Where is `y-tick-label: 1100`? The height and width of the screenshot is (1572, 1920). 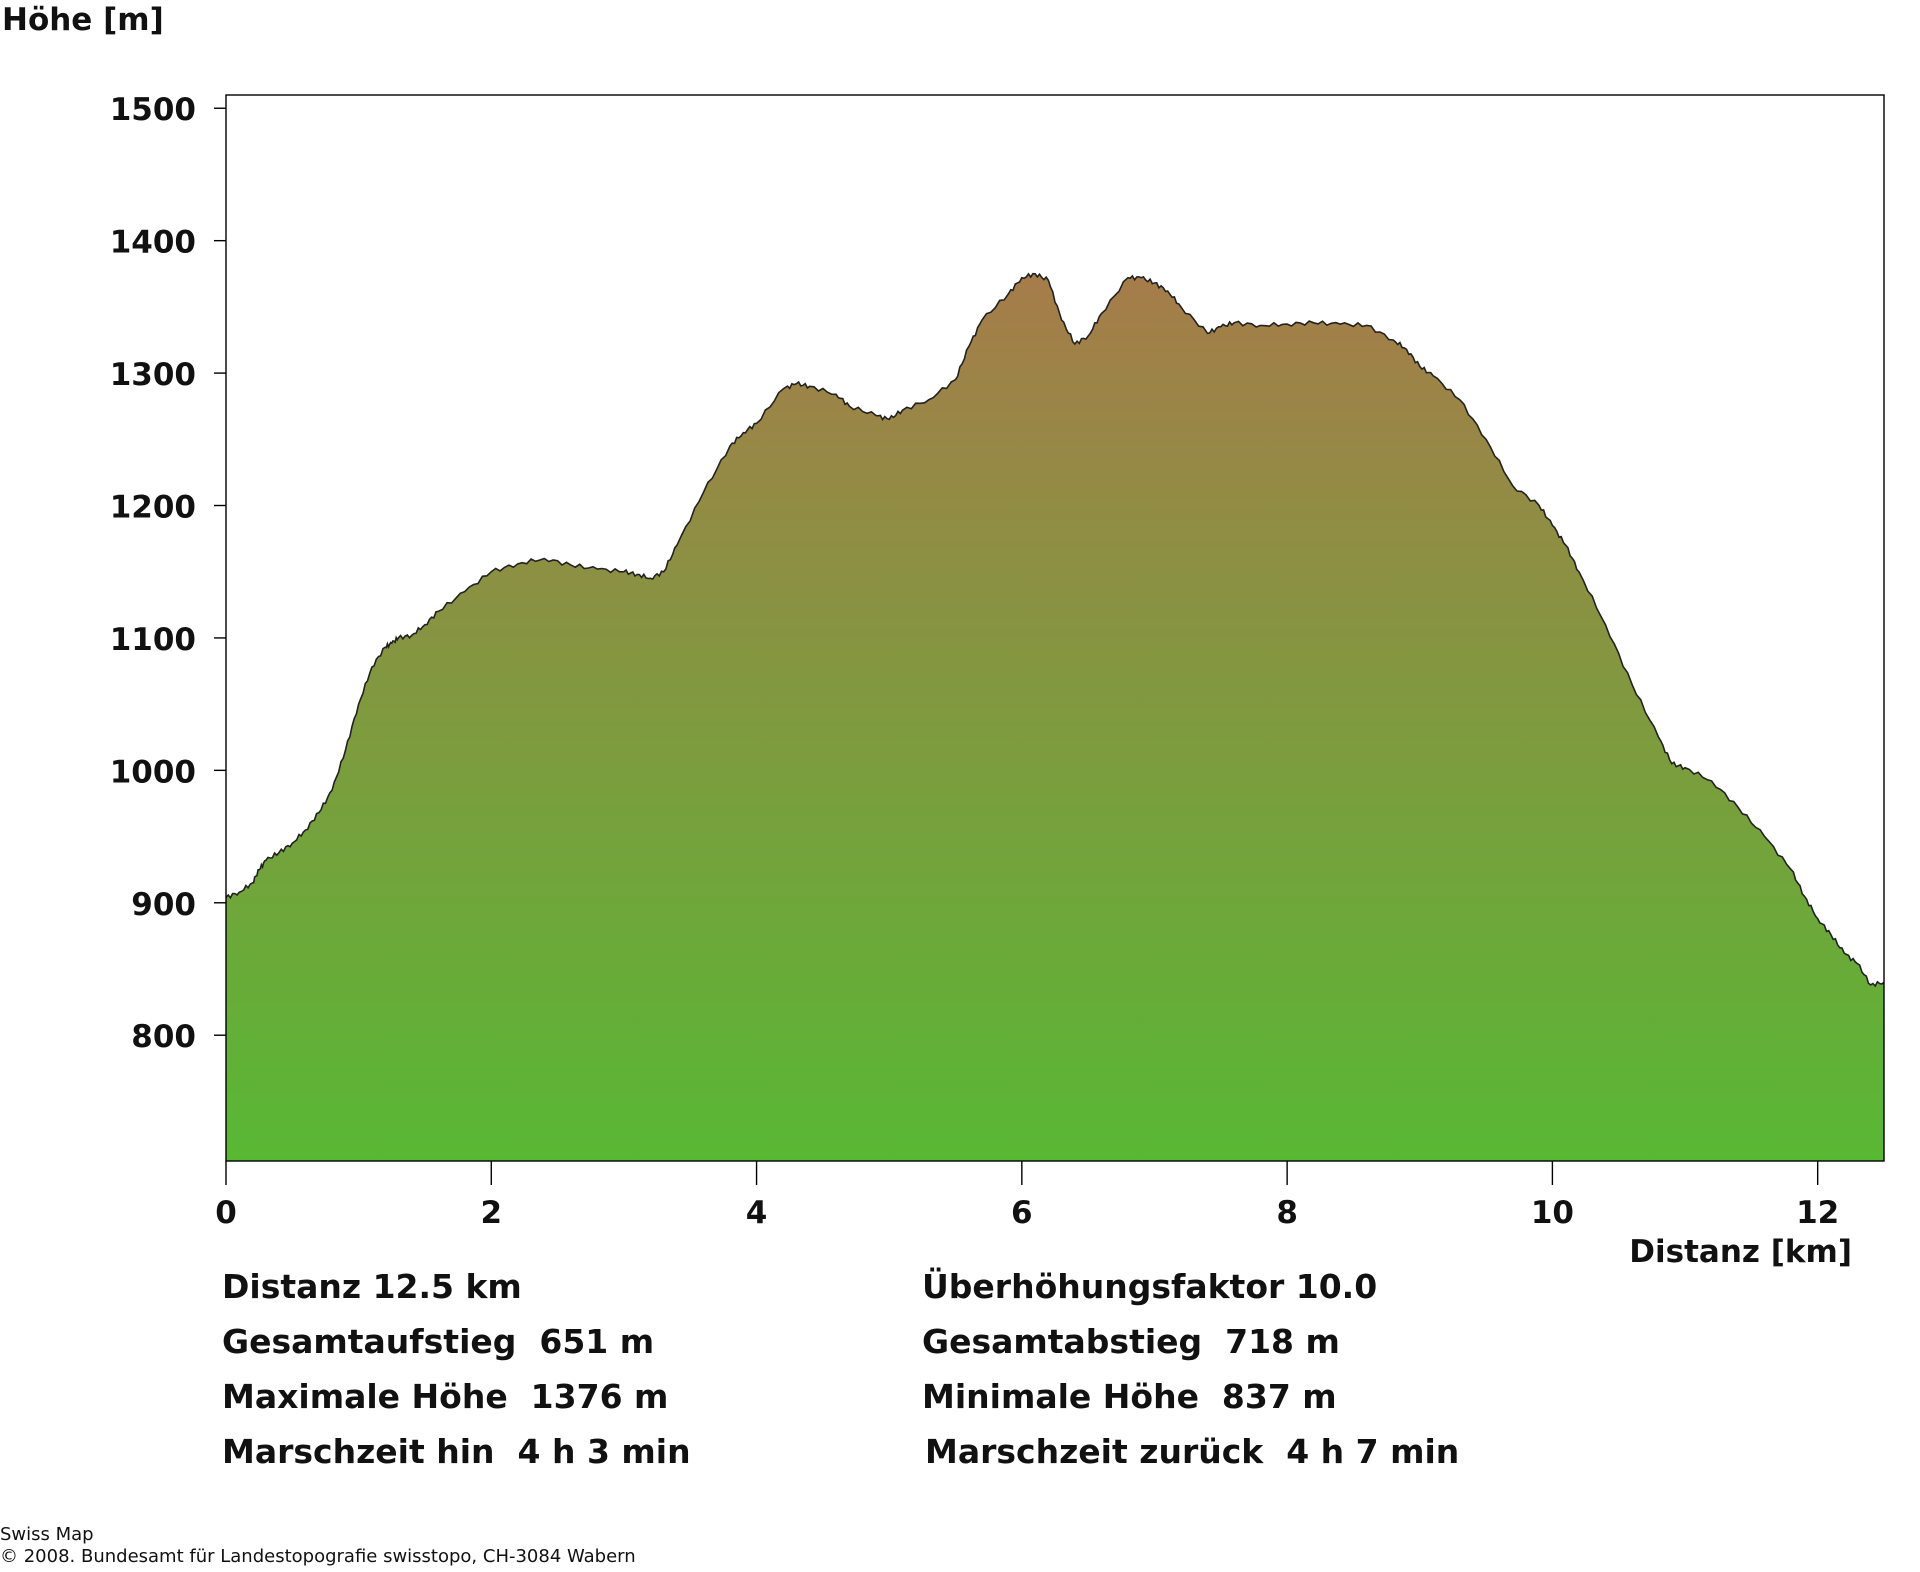
y-tick-label: 1100 is located at coordinates (153, 640).